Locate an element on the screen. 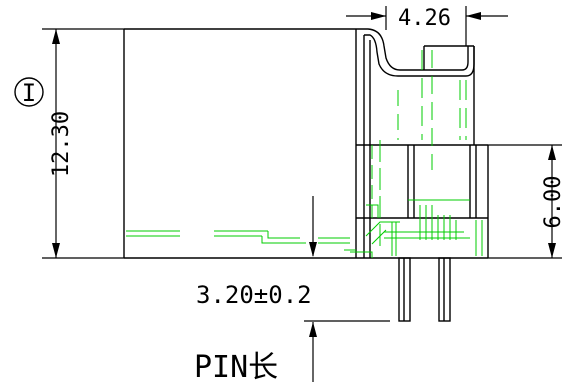 The image size is (568, 390). dim-text-4-26: 4.26 is located at coordinates (424, 18).